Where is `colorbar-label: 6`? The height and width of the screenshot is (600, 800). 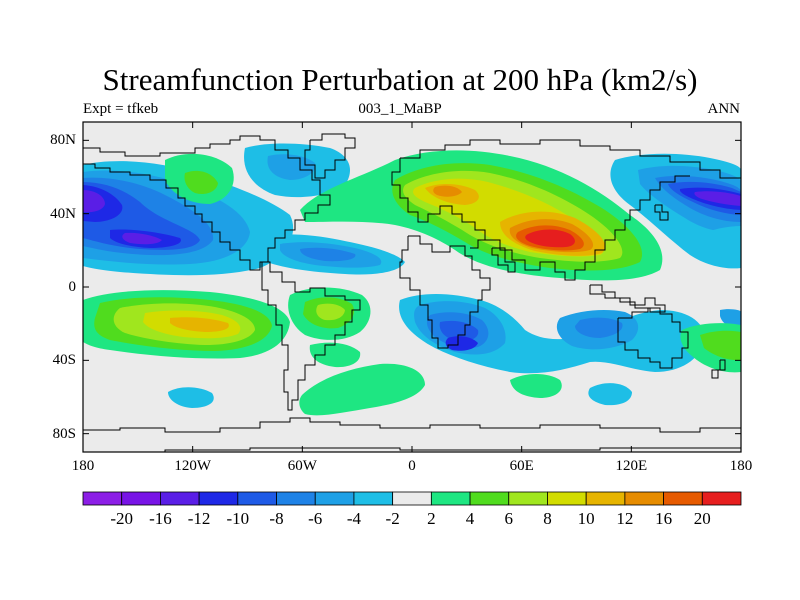
colorbar-label: 6 is located at coordinates (509, 518).